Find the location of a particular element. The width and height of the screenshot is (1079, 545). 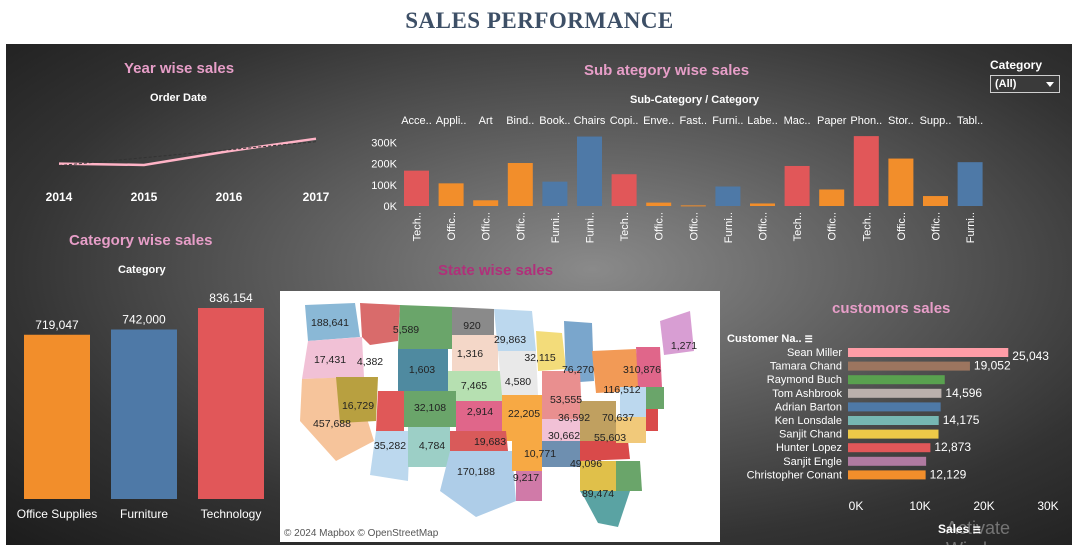

year-line-chart: 2014 2015 2016 2017 is located at coordinates (186, 159).